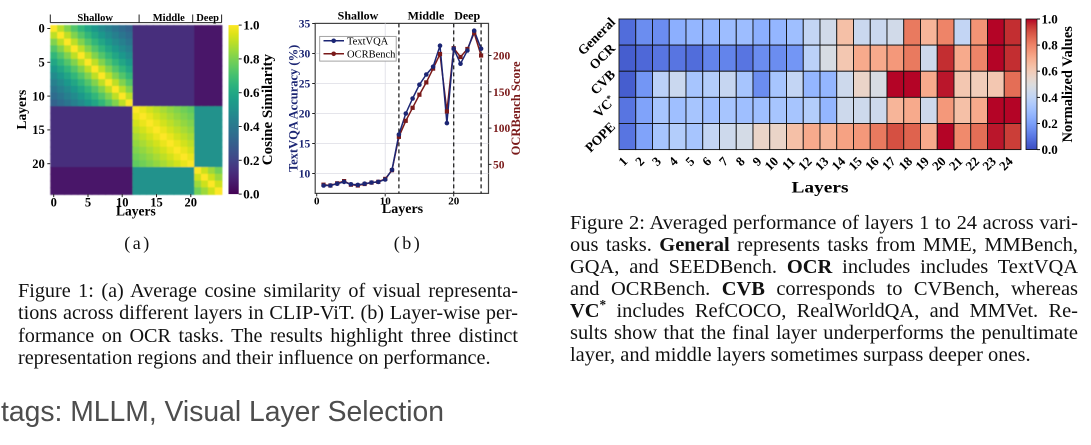 The height and width of the screenshot is (445, 1091). Describe the element at coordinates (502, 129) in the screenshot. I see `svg-text: 100` at that location.